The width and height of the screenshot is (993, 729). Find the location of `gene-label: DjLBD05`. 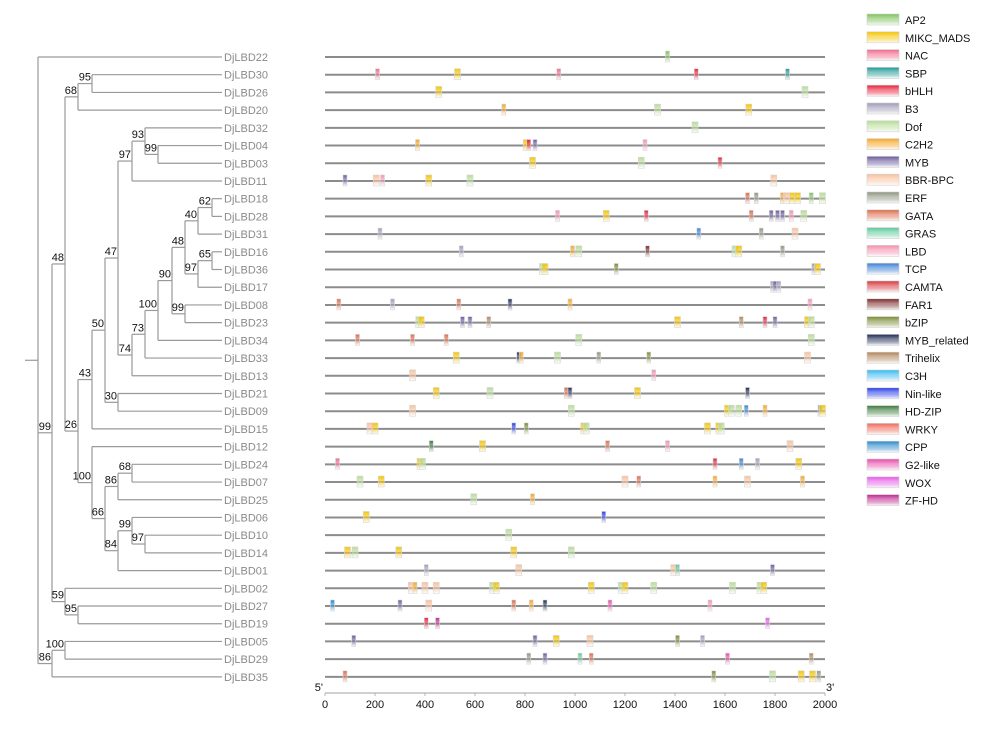

gene-label: DjLBD05 is located at coordinates (246, 642).